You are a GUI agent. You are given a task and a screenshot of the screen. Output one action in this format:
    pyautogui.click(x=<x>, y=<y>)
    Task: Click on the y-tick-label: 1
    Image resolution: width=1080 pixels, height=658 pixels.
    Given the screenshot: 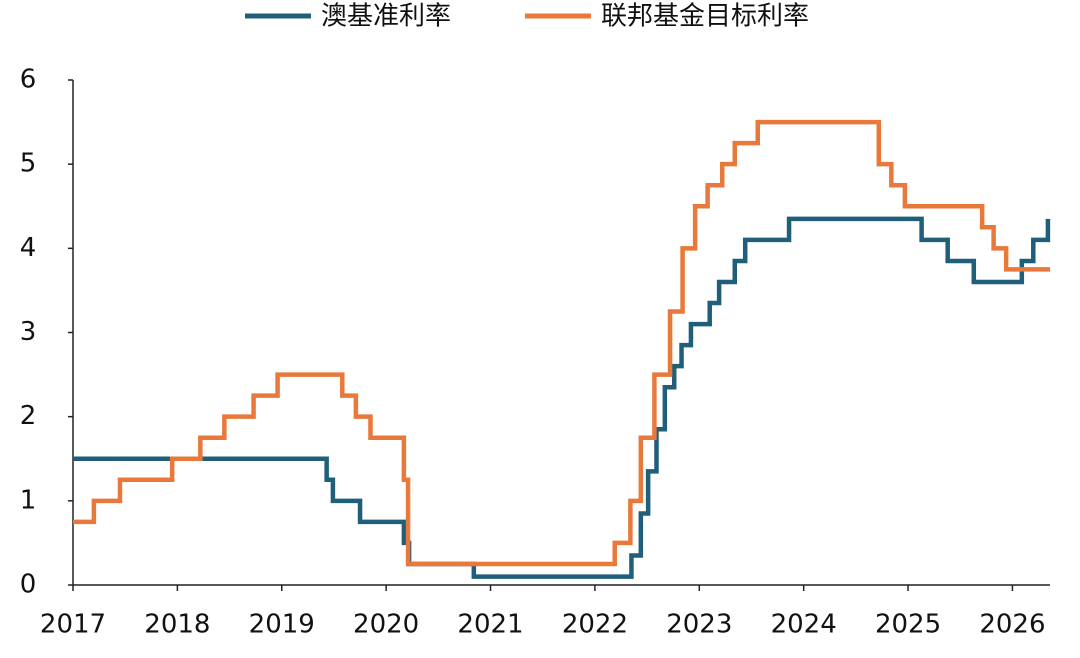 What is the action you would take?
    pyautogui.click(x=28, y=500)
    